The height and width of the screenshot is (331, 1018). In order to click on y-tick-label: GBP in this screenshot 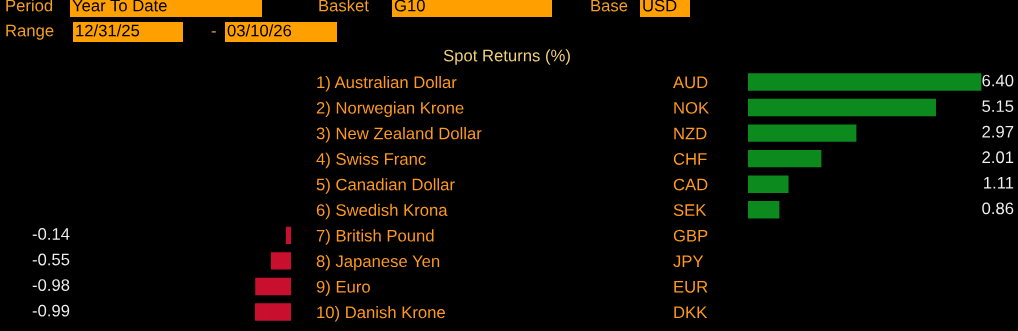, I will do `click(690, 235)`.